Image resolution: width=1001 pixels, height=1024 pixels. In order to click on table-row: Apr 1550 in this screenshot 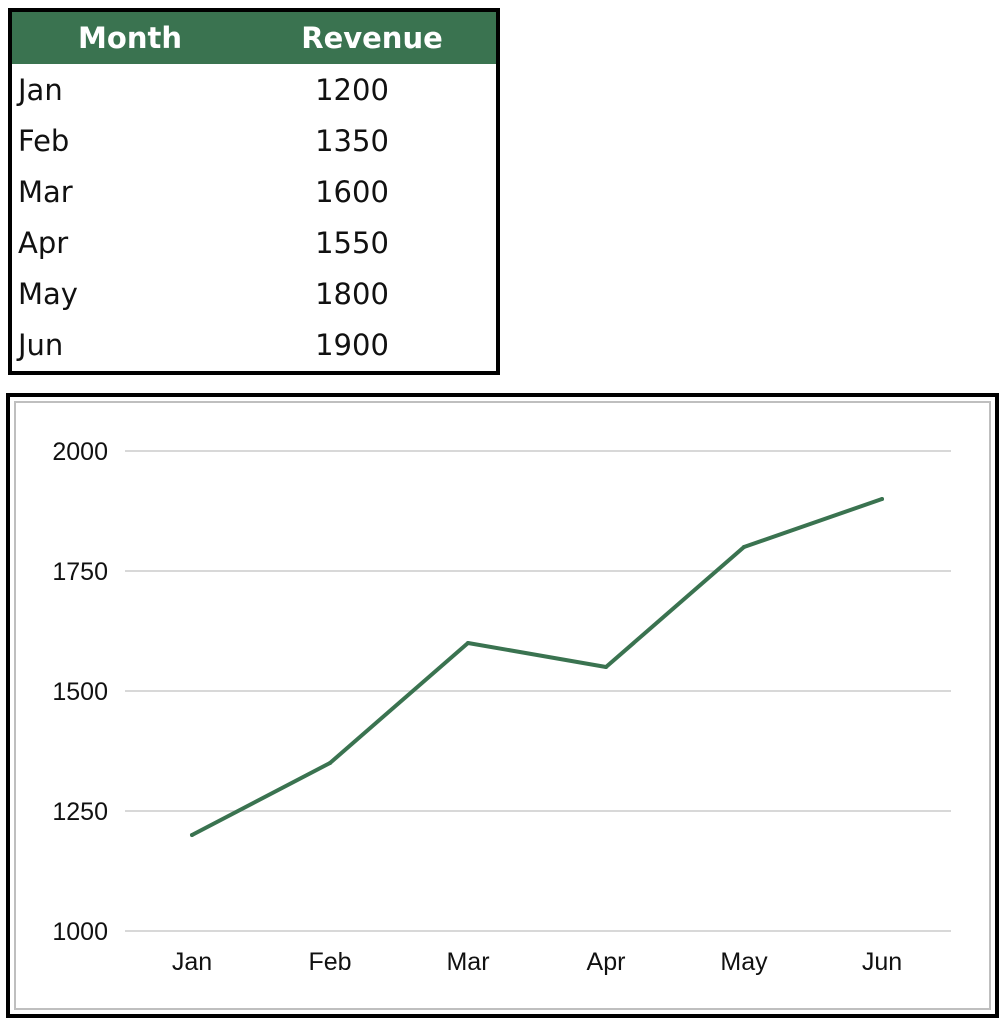, I will do `click(254, 242)`.